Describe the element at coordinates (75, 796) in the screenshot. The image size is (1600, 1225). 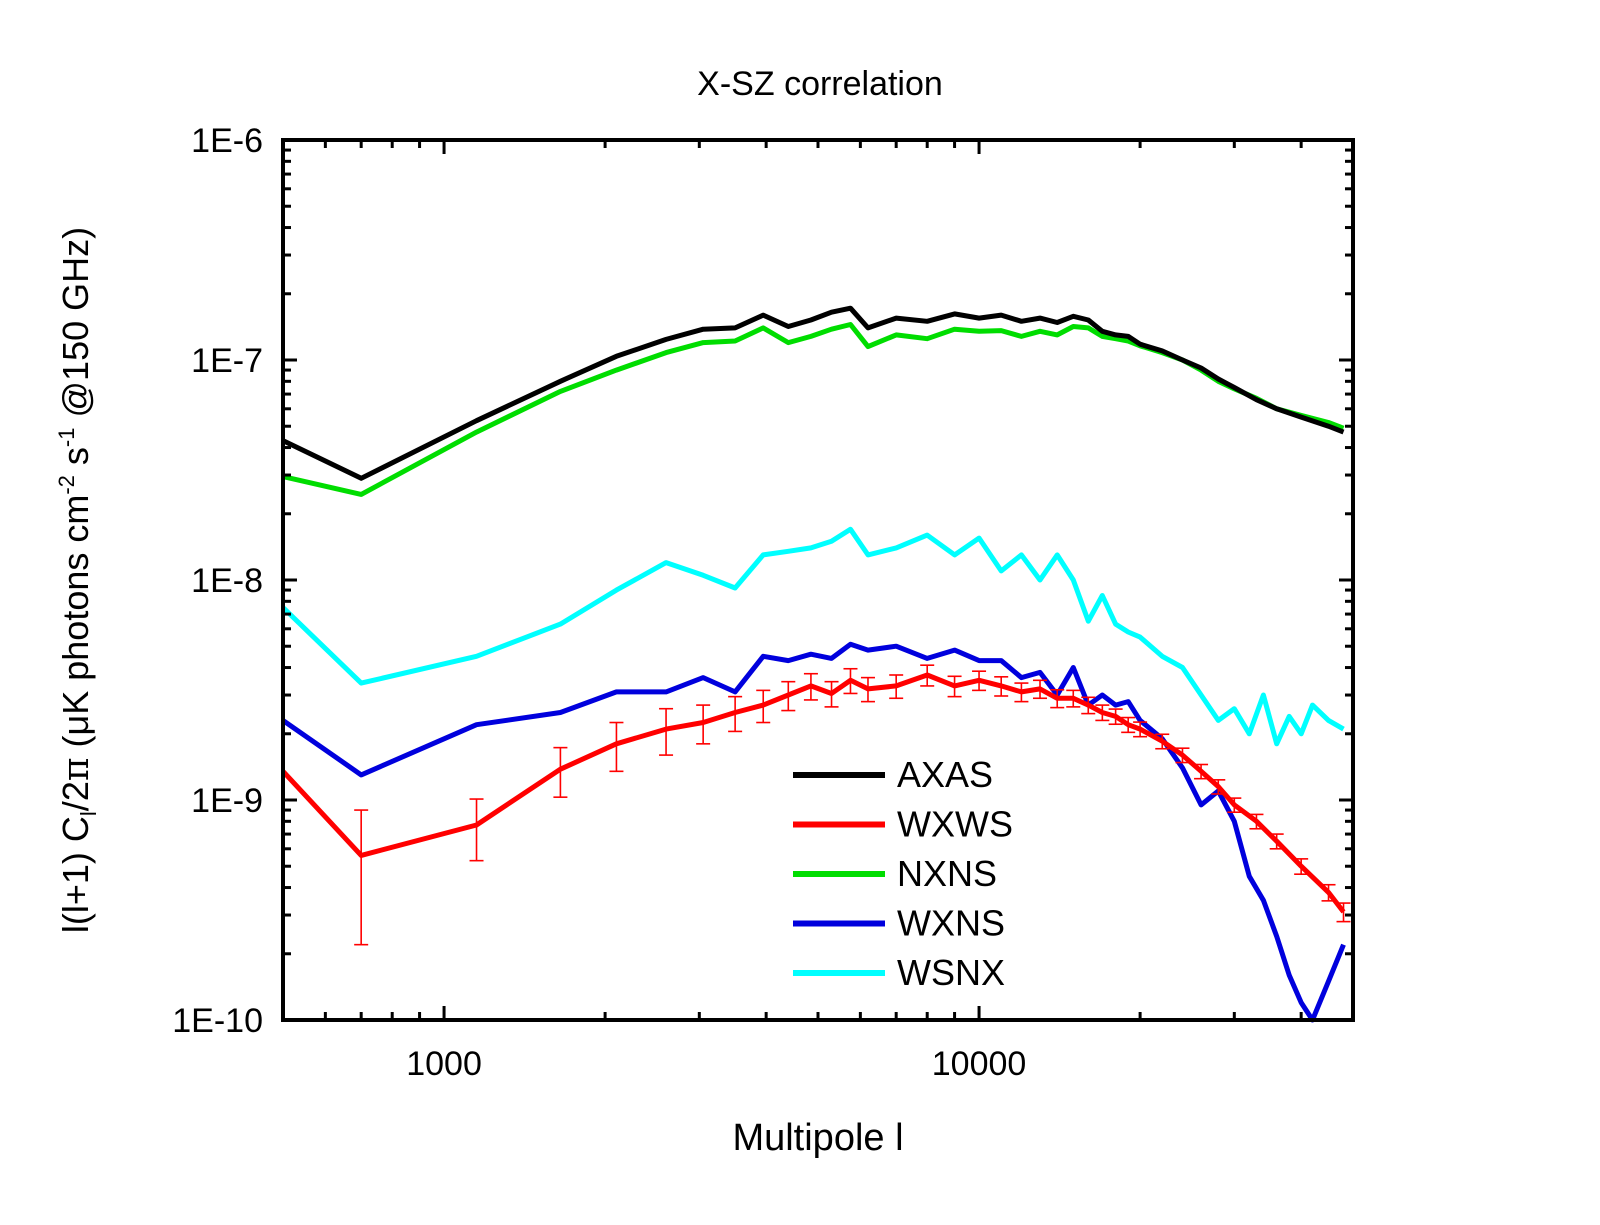
I see `y-label-part-b: /2` at that location.